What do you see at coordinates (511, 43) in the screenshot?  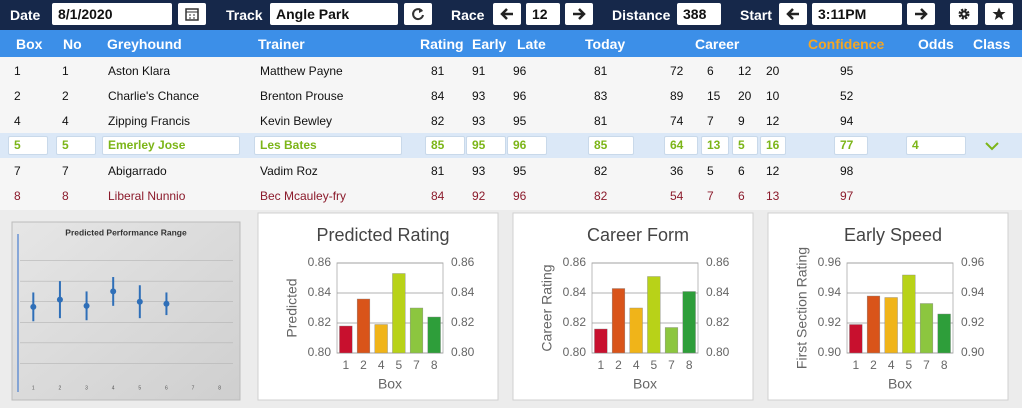 I see `table-header` at bounding box center [511, 43].